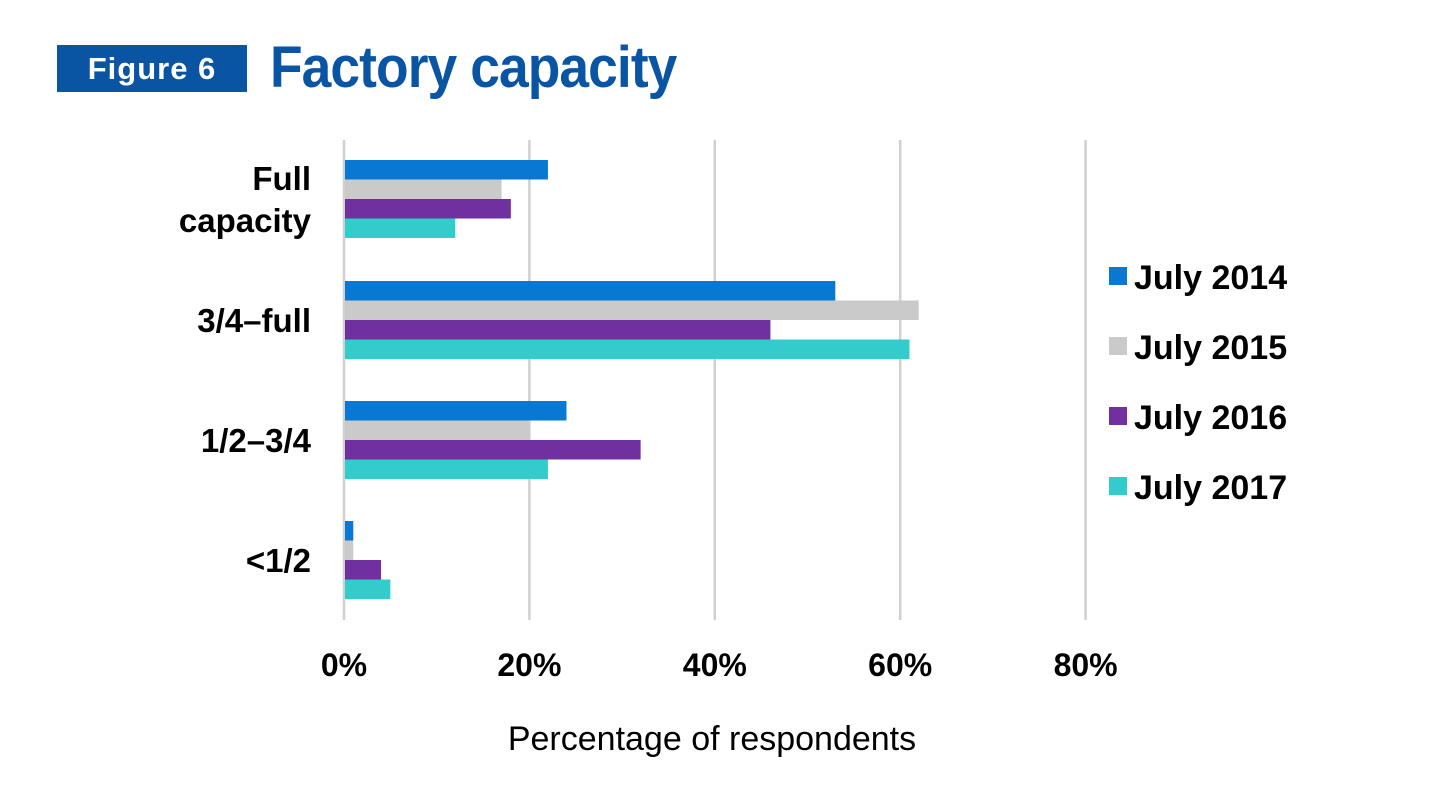  I want to click on category-label: Full capacity, so click(245, 199).